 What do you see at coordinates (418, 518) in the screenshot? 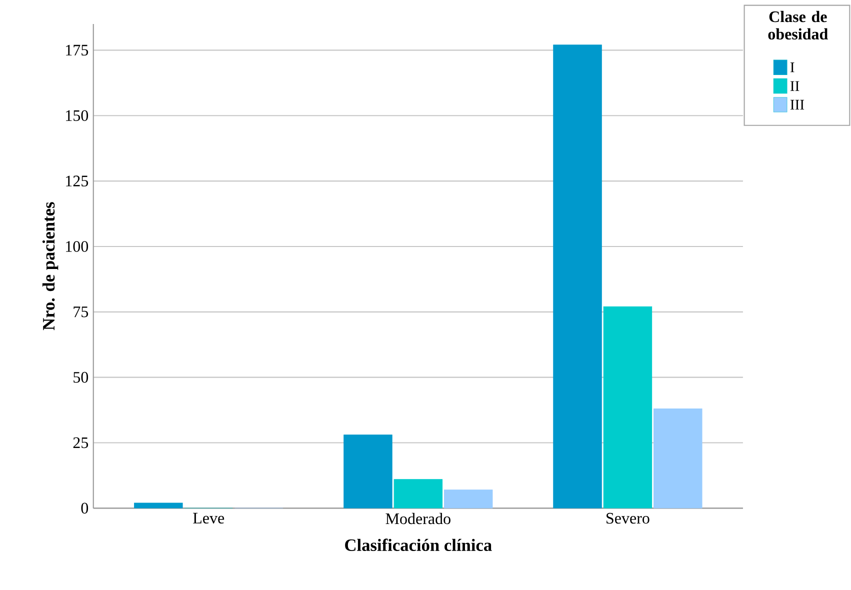
I see `x-tick-label: Moderado` at bounding box center [418, 518].